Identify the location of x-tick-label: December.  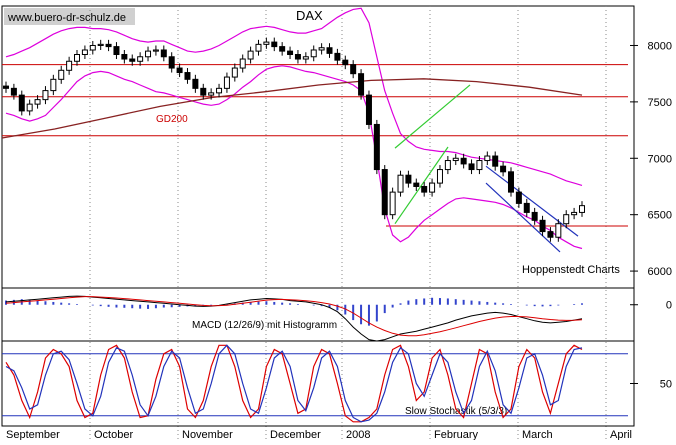
(295, 434).